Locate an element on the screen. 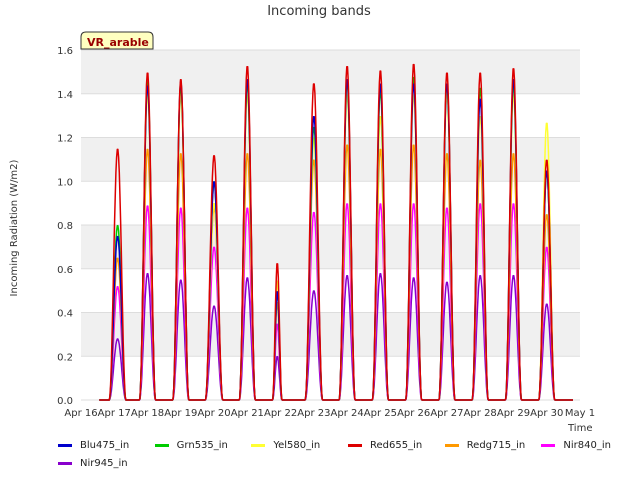 Image resolution: width=640 pixels, height=480 pixels. legend-item: Nir840_in is located at coordinates (589, 445).